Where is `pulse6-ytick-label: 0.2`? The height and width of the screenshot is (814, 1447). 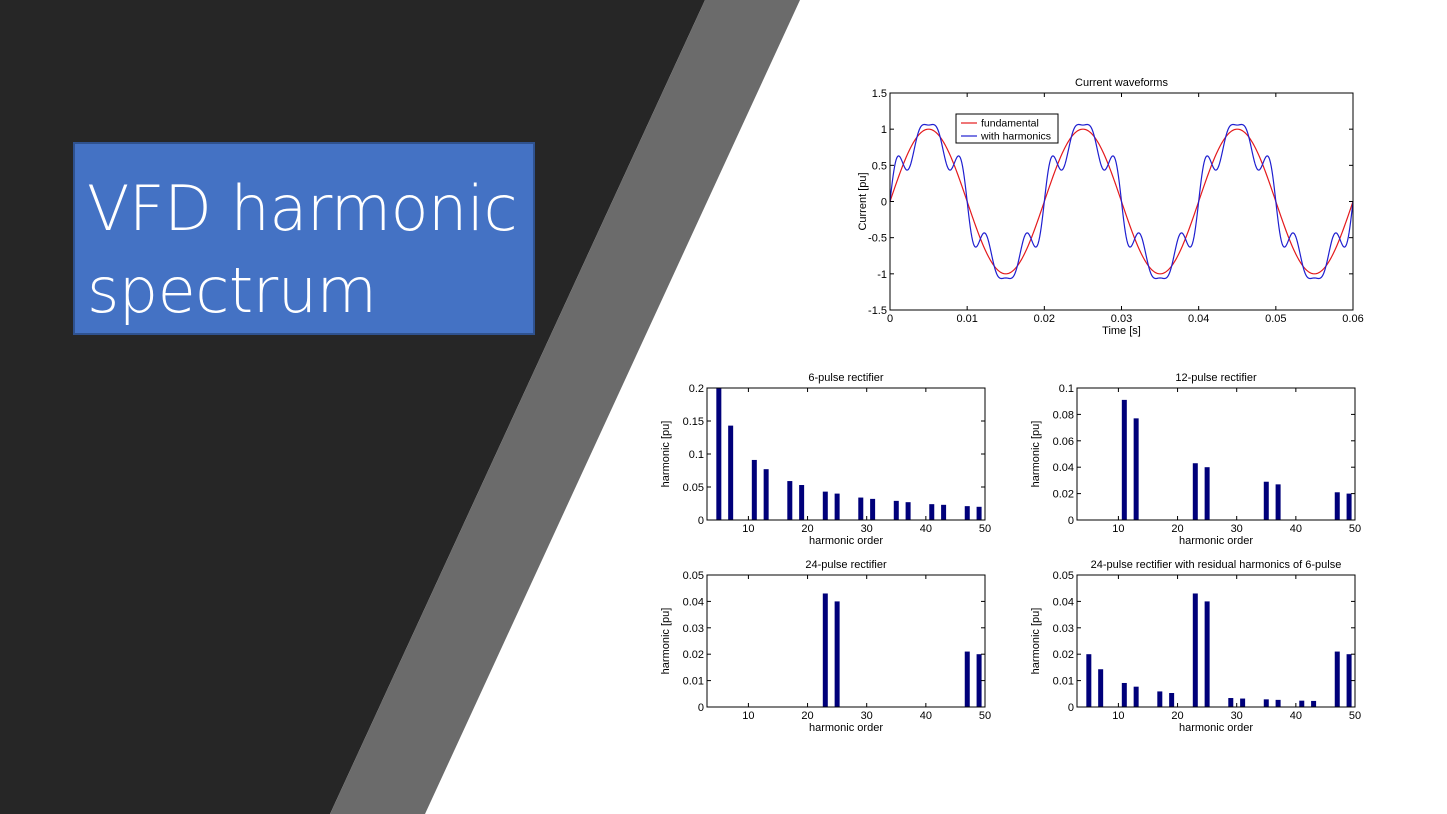
pulse6-ytick-label: 0.2 is located at coordinates (696, 389).